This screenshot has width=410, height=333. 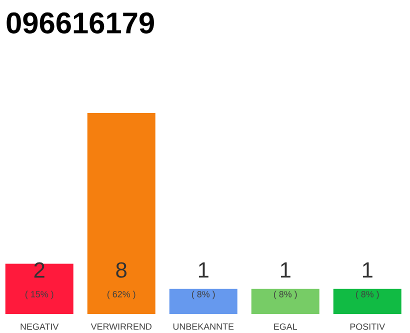 I want to click on data-label: 2, so click(x=39, y=270).